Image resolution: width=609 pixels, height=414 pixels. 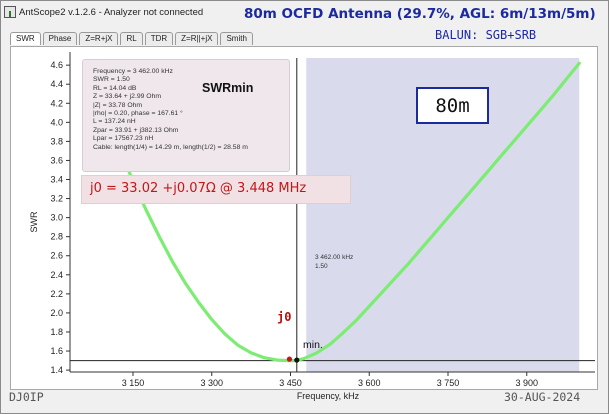 What do you see at coordinates (138, 114) in the screenshot?
I see `info-rho: |rho| = 0.20, phase = 167.61 °` at bounding box center [138, 114].